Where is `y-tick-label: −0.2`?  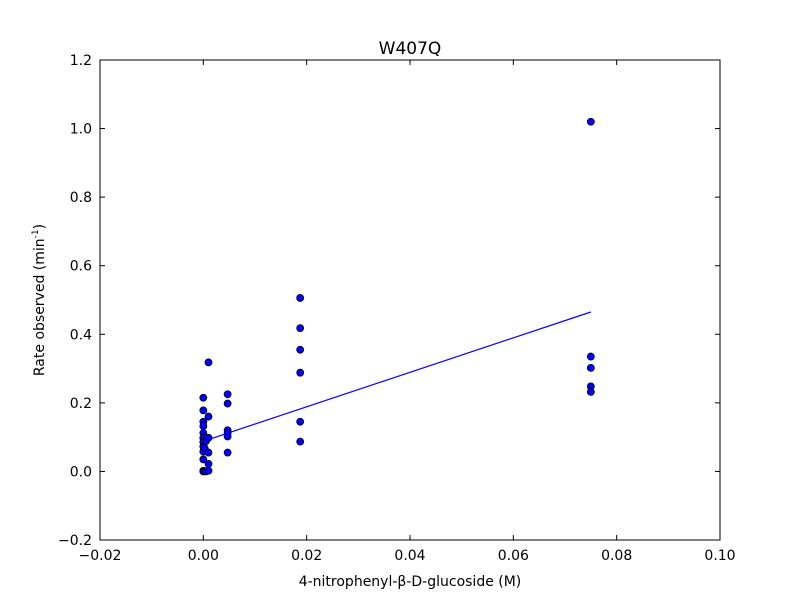 y-tick-label: −0.2 is located at coordinates (75, 541).